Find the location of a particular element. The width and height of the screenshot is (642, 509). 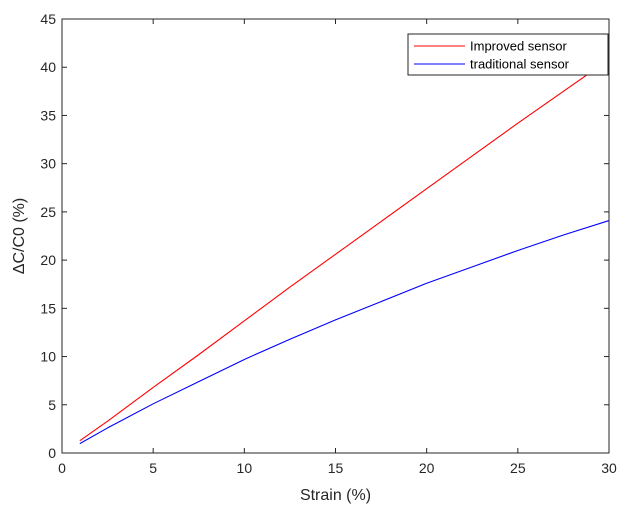

x-tick-label: 5 is located at coordinates (153, 468).